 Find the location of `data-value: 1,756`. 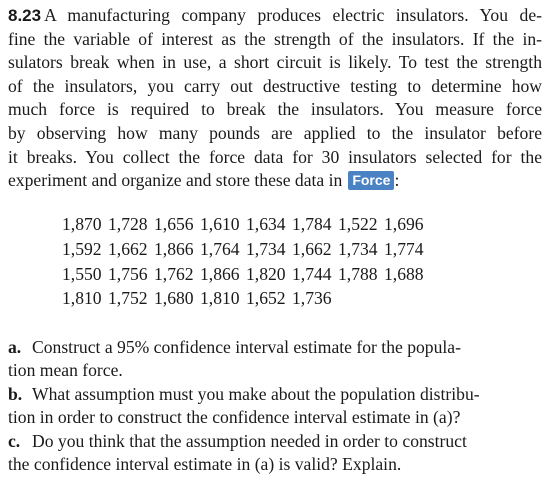

data-value: 1,756 is located at coordinates (128, 273).